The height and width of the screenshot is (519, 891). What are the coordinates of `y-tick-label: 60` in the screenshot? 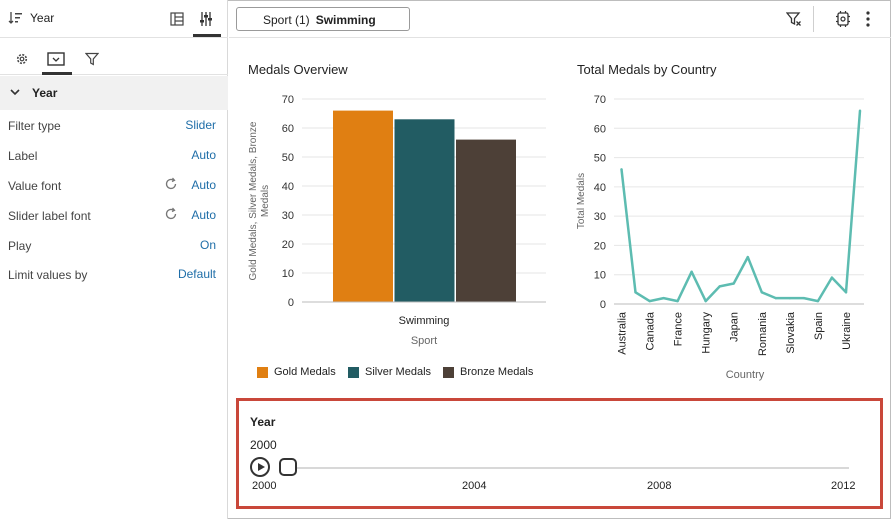 It's located at (288, 129).